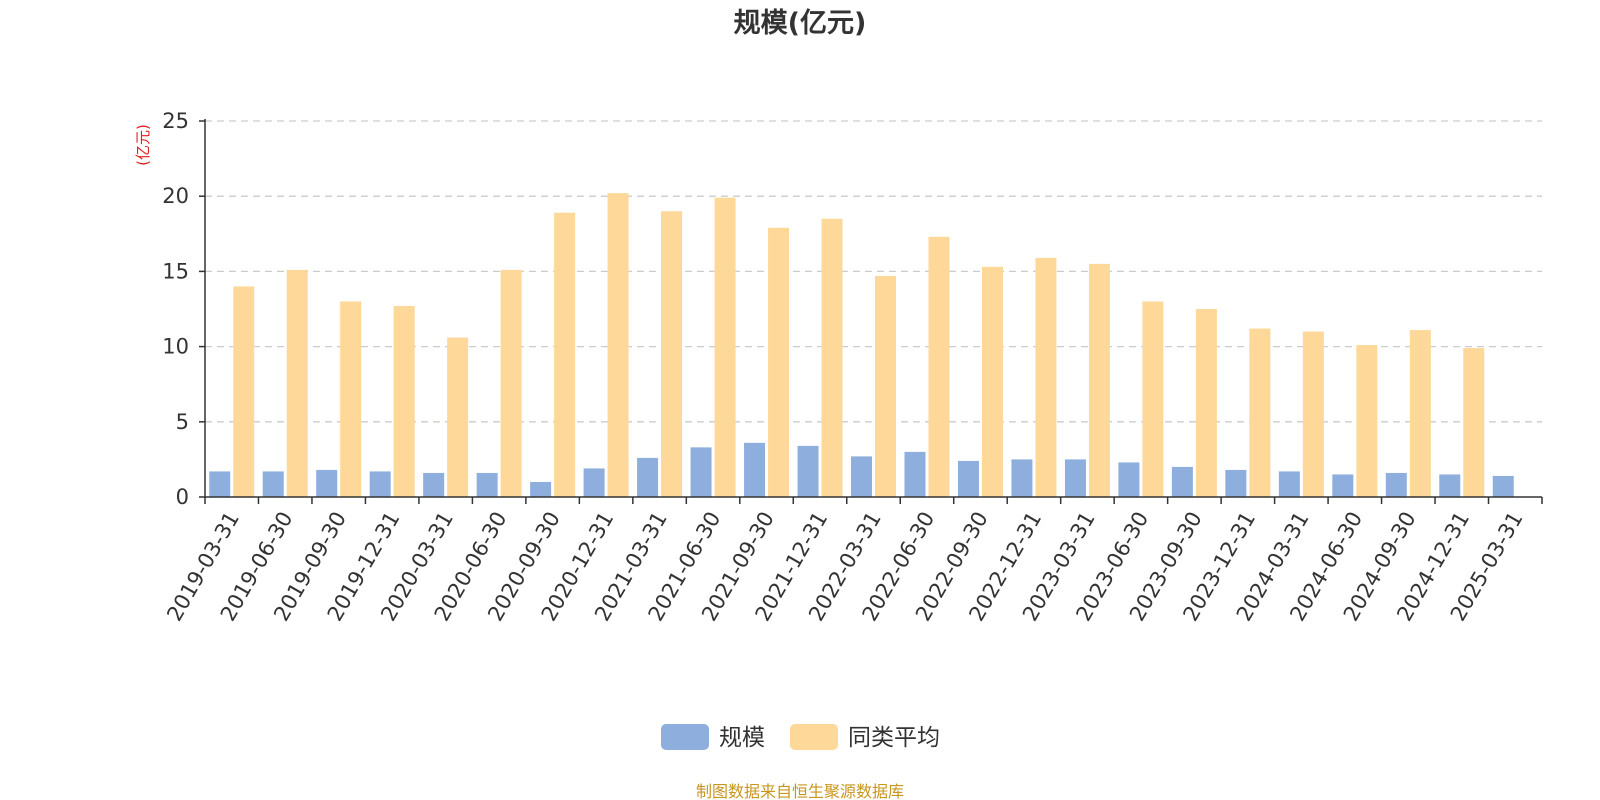  Describe the element at coordinates (800, 23) in the screenshot. I see `chart-title: 规模(亿元)` at that location.